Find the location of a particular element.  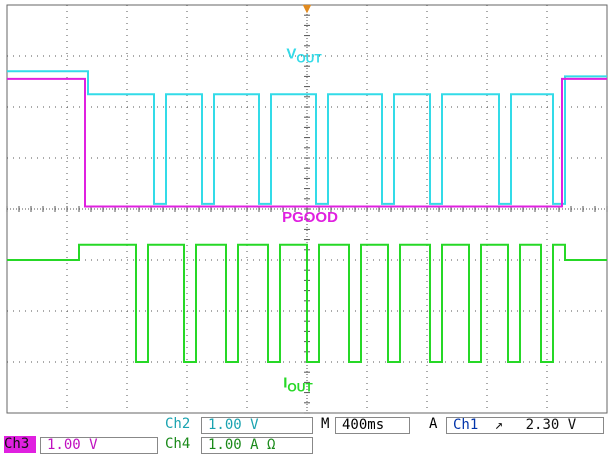

timebase-label: M is located at coordinates (325, 424).